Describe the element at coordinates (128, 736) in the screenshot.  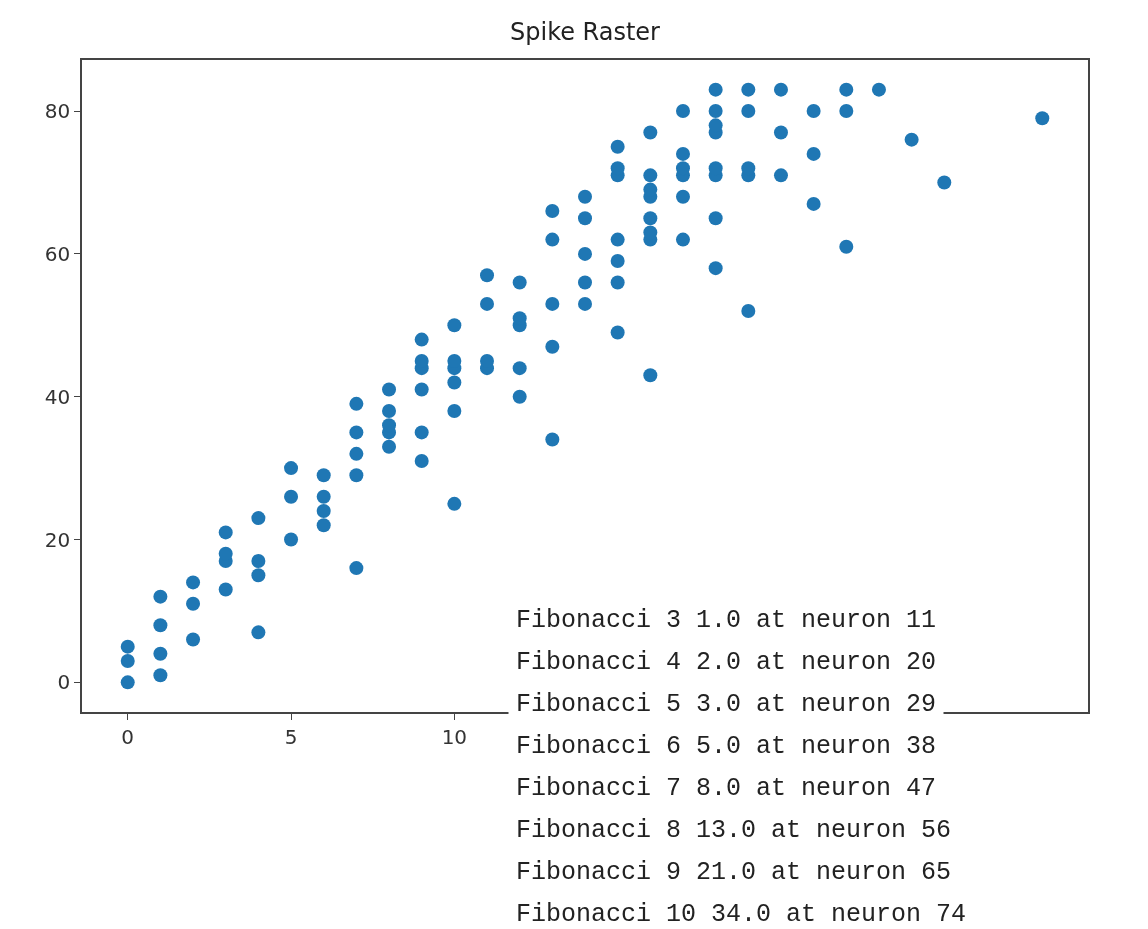
I see `x-tick-label: 0` at that location.